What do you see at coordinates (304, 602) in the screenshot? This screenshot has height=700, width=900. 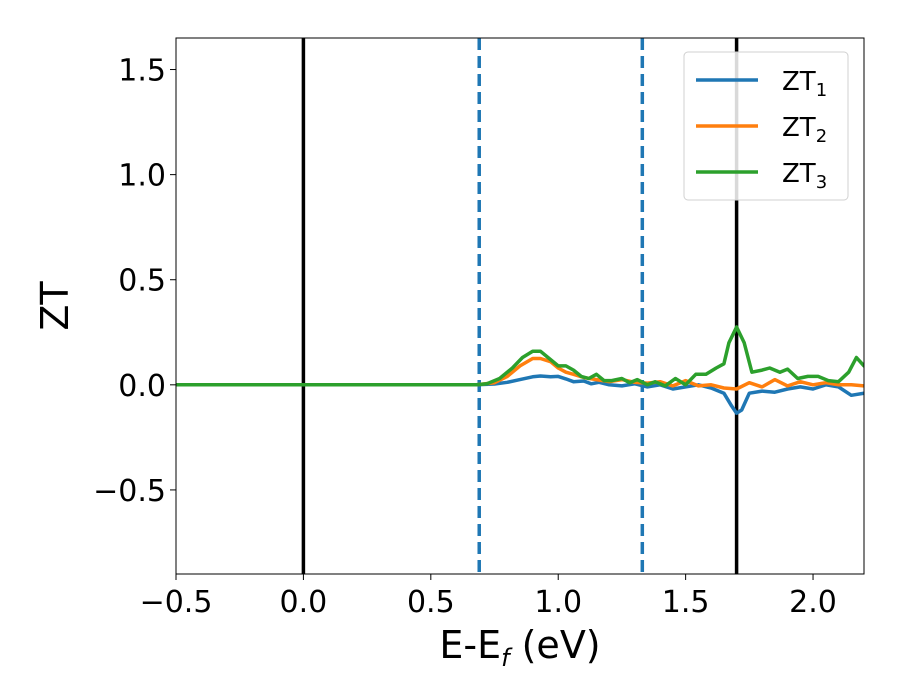 I see `x-tick-label: 0.0` at bounding box center [304, 602].